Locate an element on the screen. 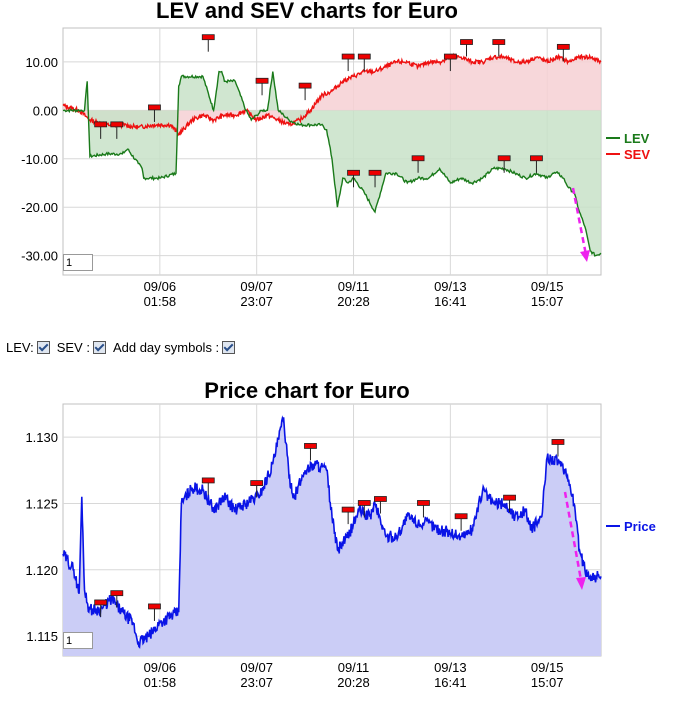  y-tick-label: 1.115 is located at coordinates (42, 636).